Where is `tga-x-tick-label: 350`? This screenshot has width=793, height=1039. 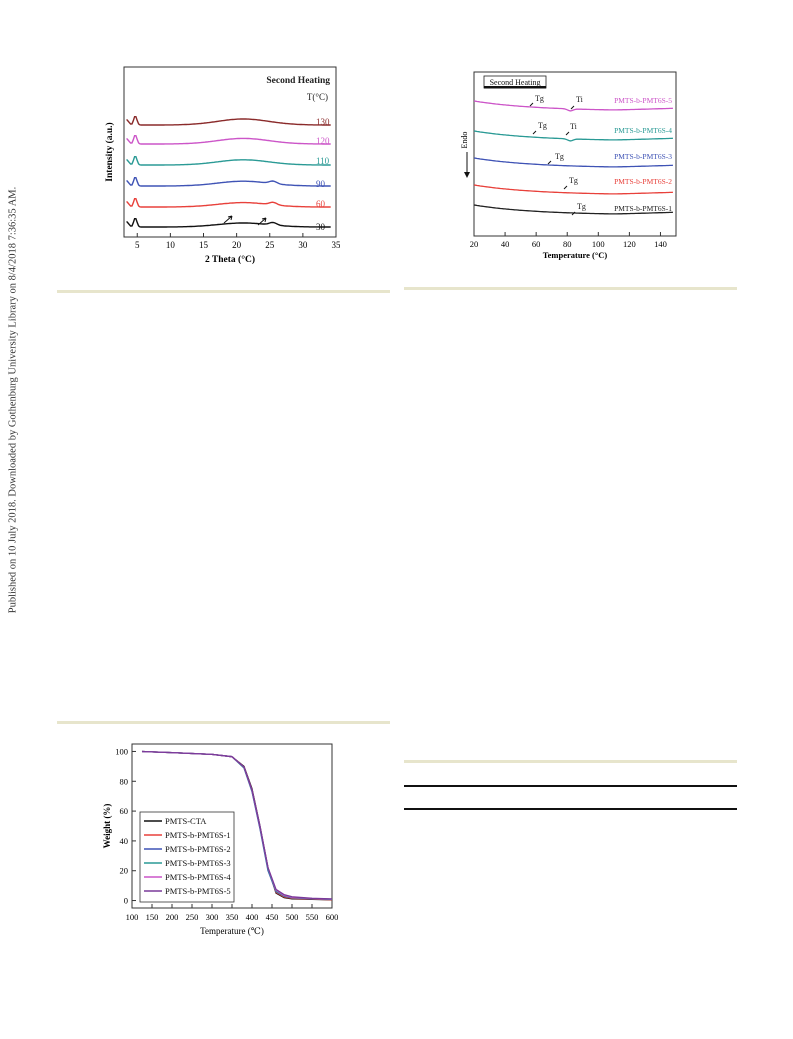 tga-x-tick-label: 350 is located at coordinates (232, 917).